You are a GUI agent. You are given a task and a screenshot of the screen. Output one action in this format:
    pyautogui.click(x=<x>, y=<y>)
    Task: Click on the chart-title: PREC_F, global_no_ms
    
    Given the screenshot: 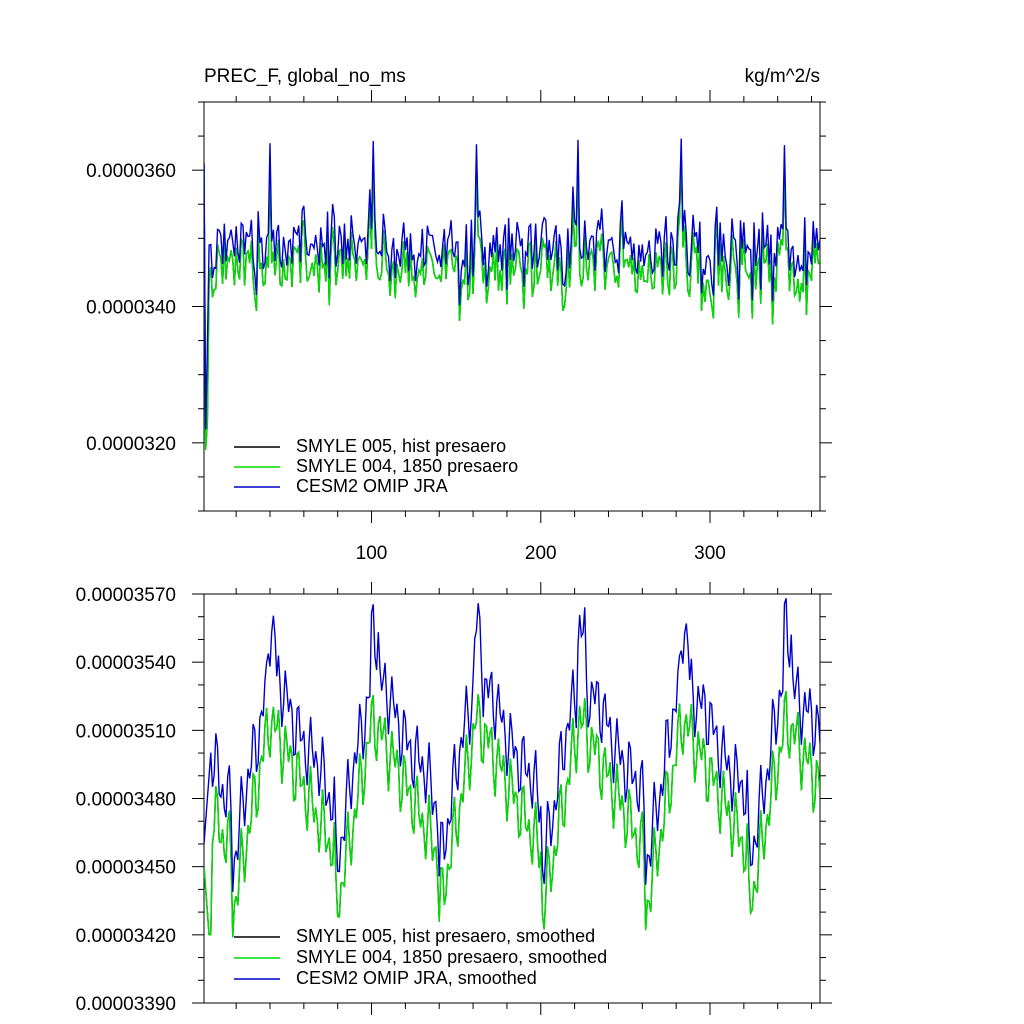 What is the action you would take?
    pyautogui.click(x=305, y=76)
    